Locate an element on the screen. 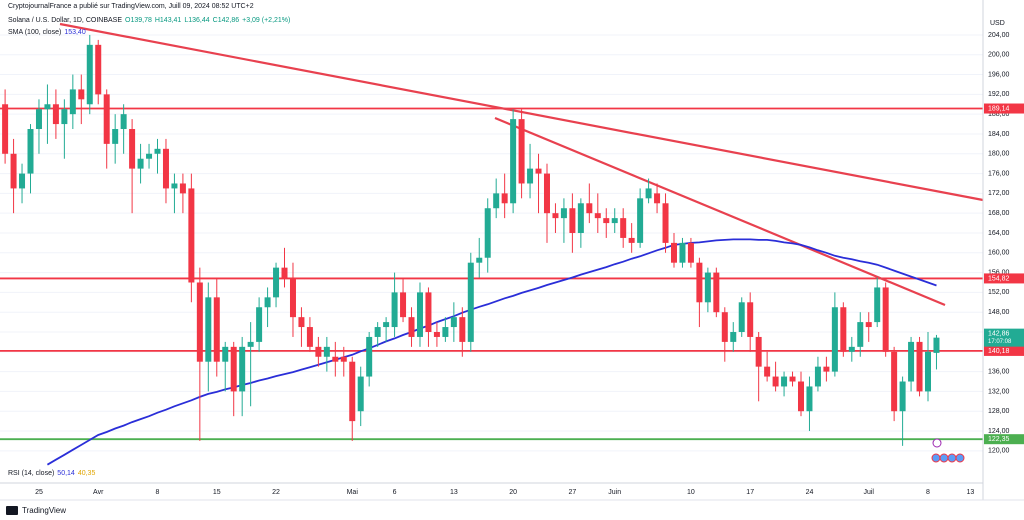 The width and height of the screenshot is (1024, 520). y-tick-label: 196,00 is located at coordinates (999, 74).